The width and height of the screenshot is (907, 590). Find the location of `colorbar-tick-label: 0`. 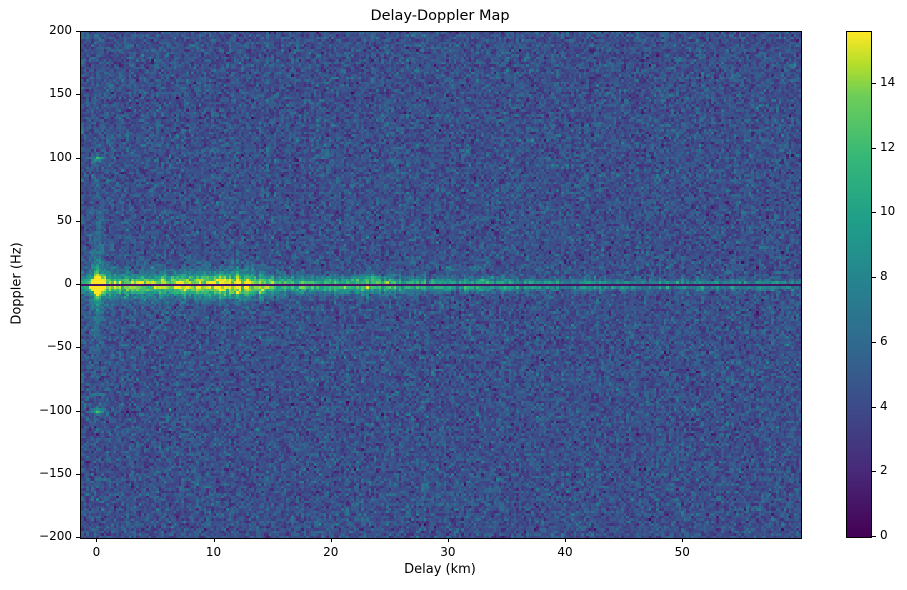

colorbar-tick-label: 0 is located at coordinates (884, 535).